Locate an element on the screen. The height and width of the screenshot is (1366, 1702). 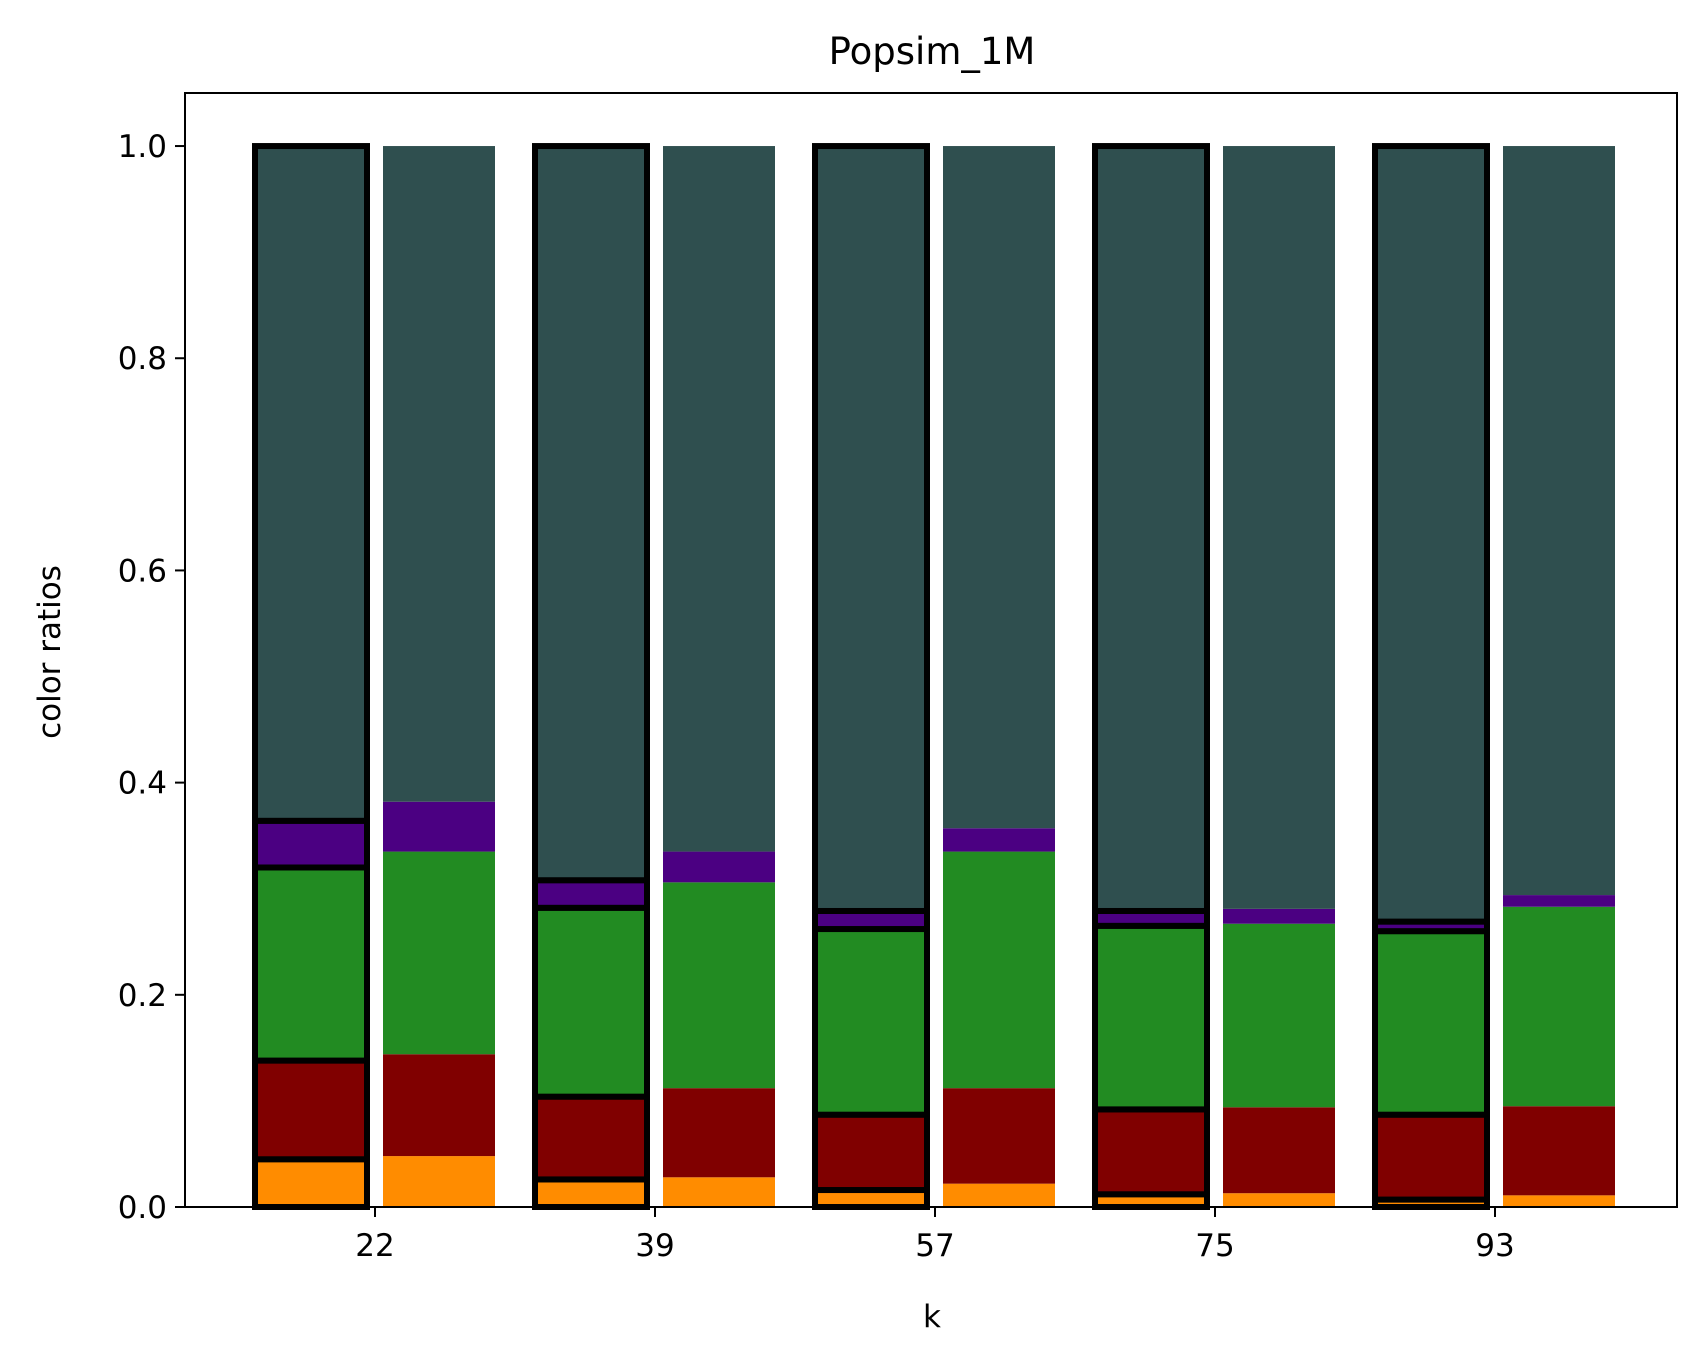
bar-segment-indigo-k22-group1 is located at coordinates (311, 844).